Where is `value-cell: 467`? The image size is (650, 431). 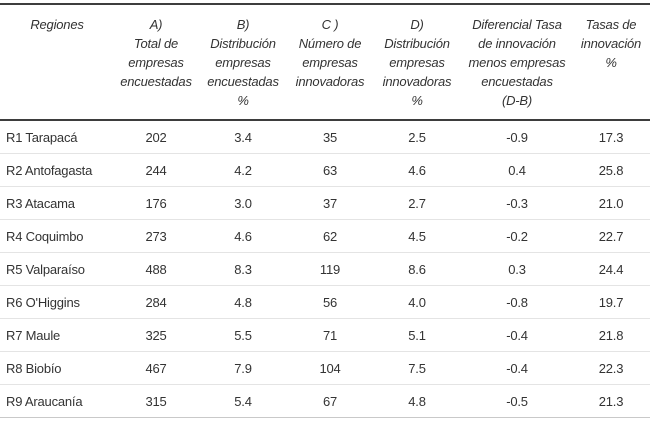 value-cell: 467 is located at coordinates (156, 368).